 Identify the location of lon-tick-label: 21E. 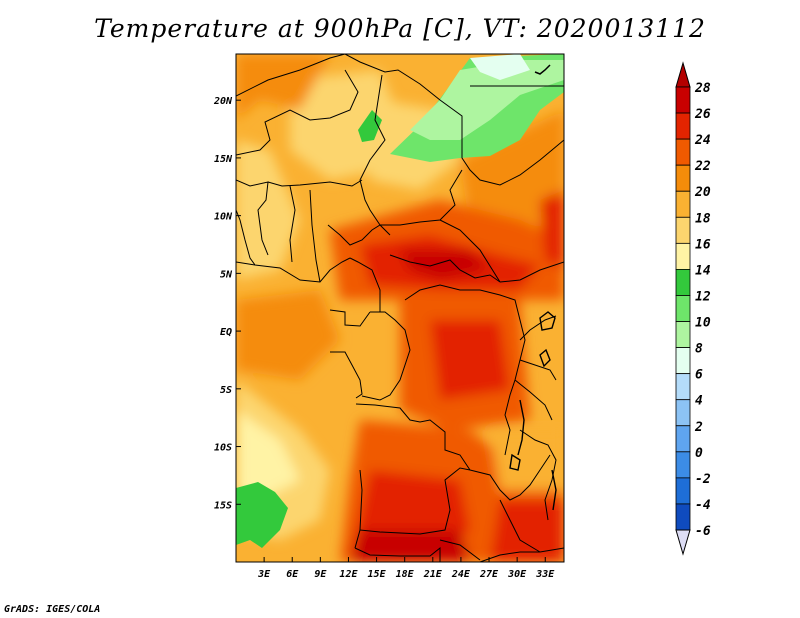
(433, 574).